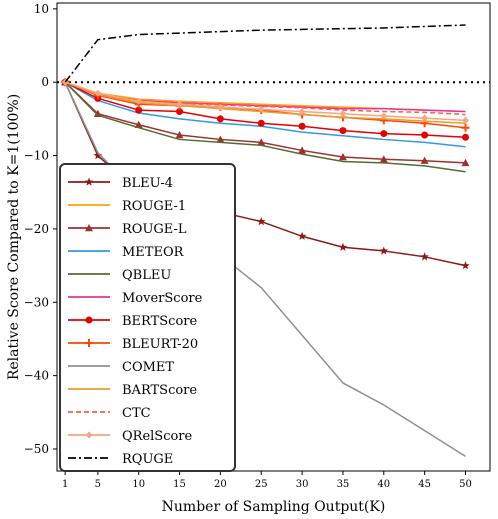  Describe the element at coordinates (120, 183) in the screenshot. I see `legend-item-bleu-4: BLEU-4` at that location.